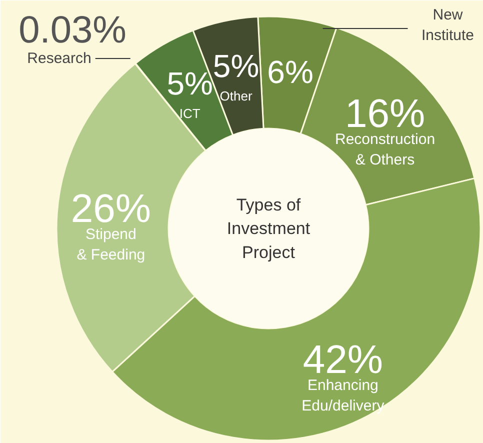 Image resolution: width=483 pixels, height=443 pixels. I want to click on slice-label: Stipend & Feeding, so click(111, 245).